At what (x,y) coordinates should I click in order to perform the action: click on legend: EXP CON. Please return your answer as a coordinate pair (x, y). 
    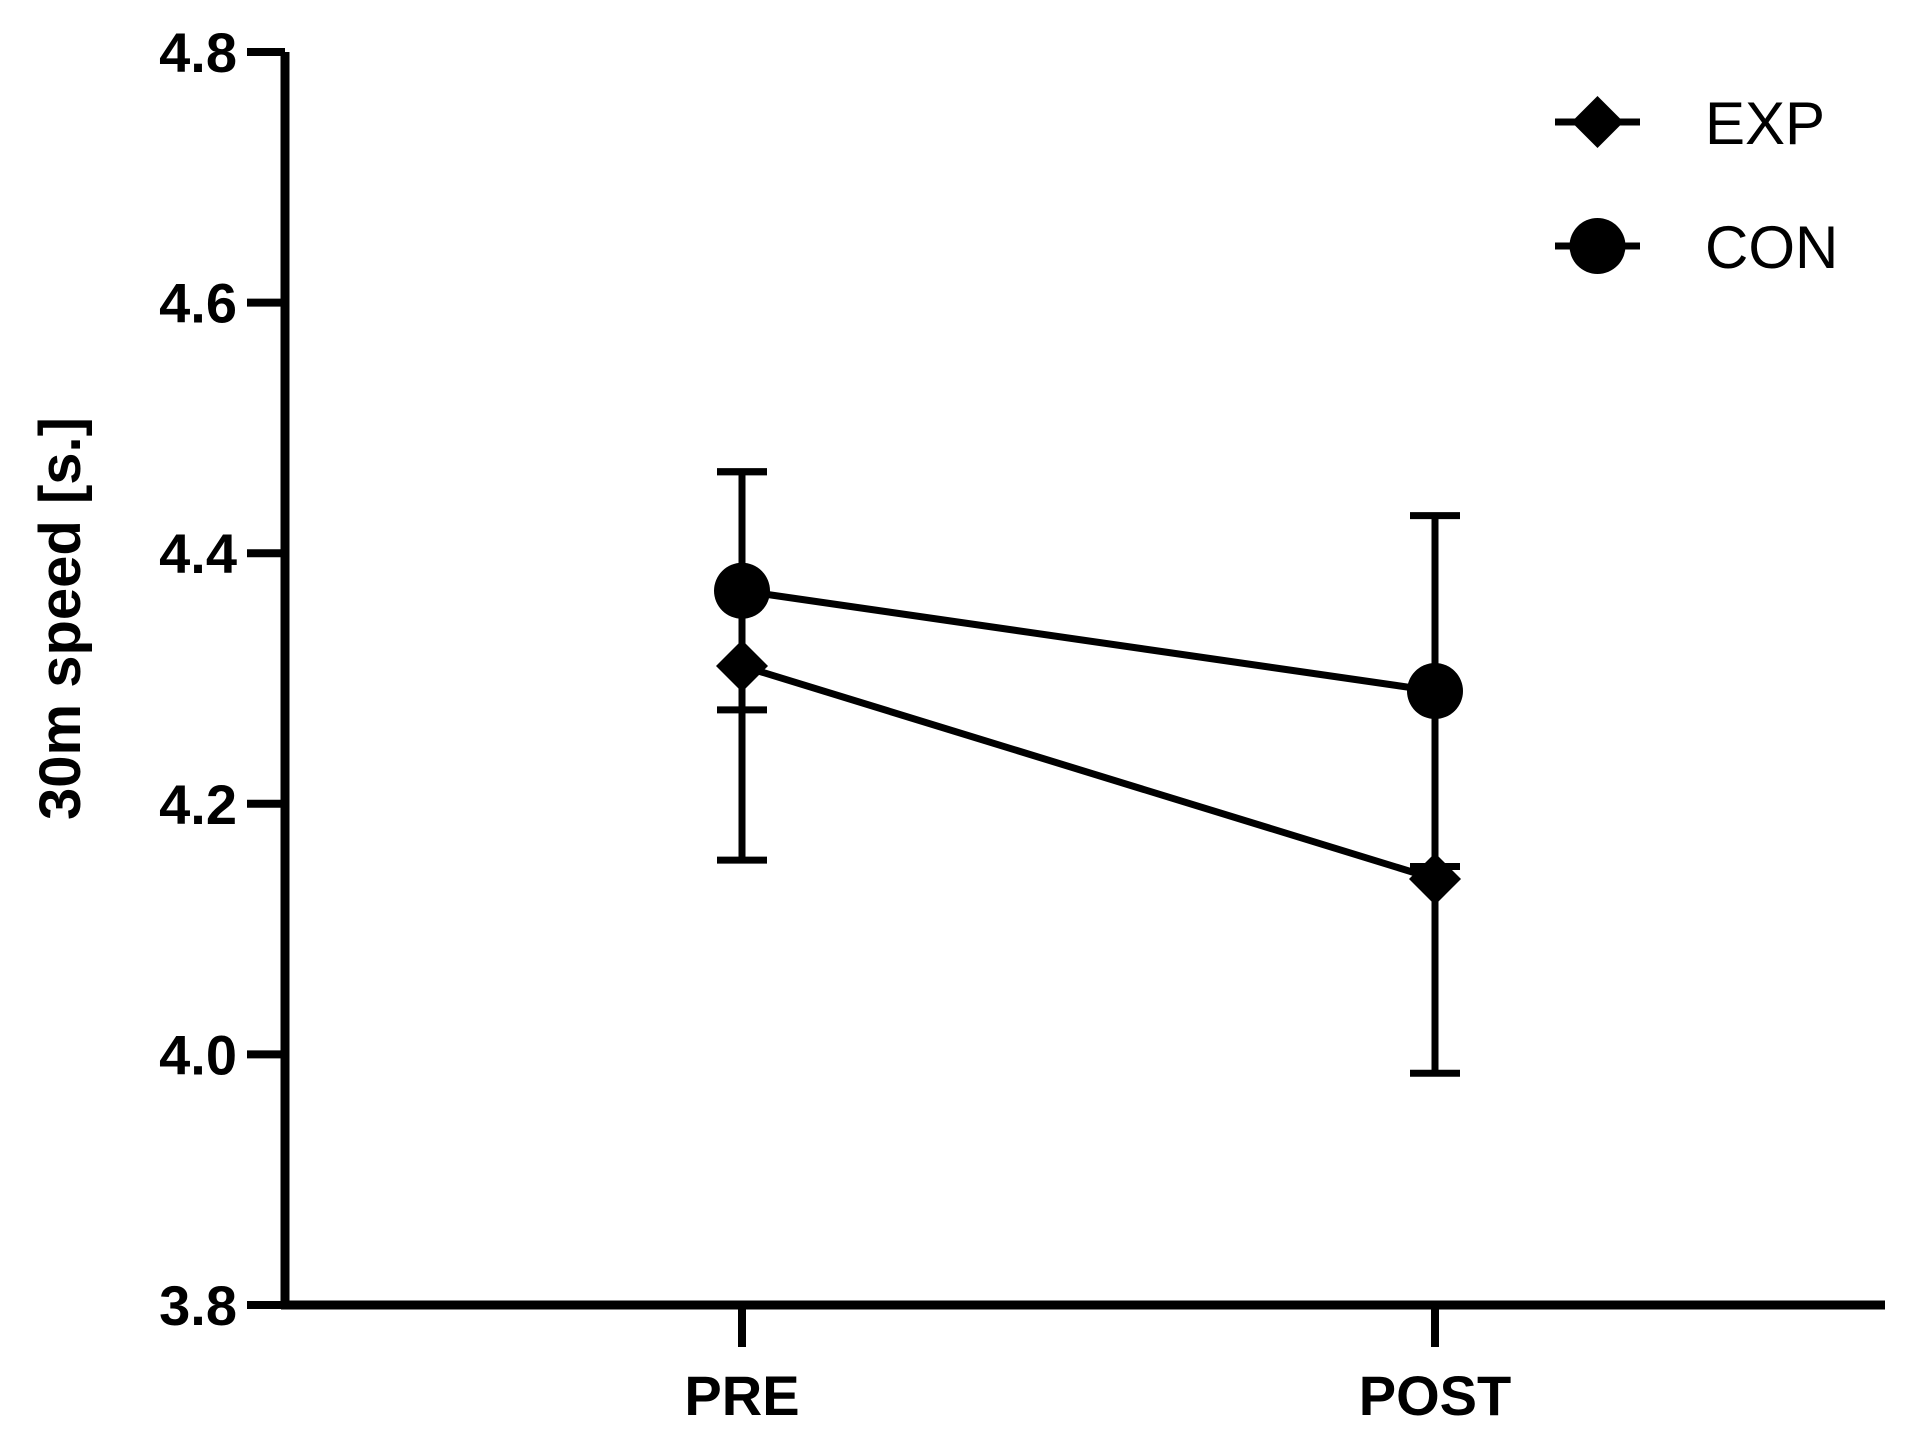
    Looking at the image, I should click on (1696, 185).